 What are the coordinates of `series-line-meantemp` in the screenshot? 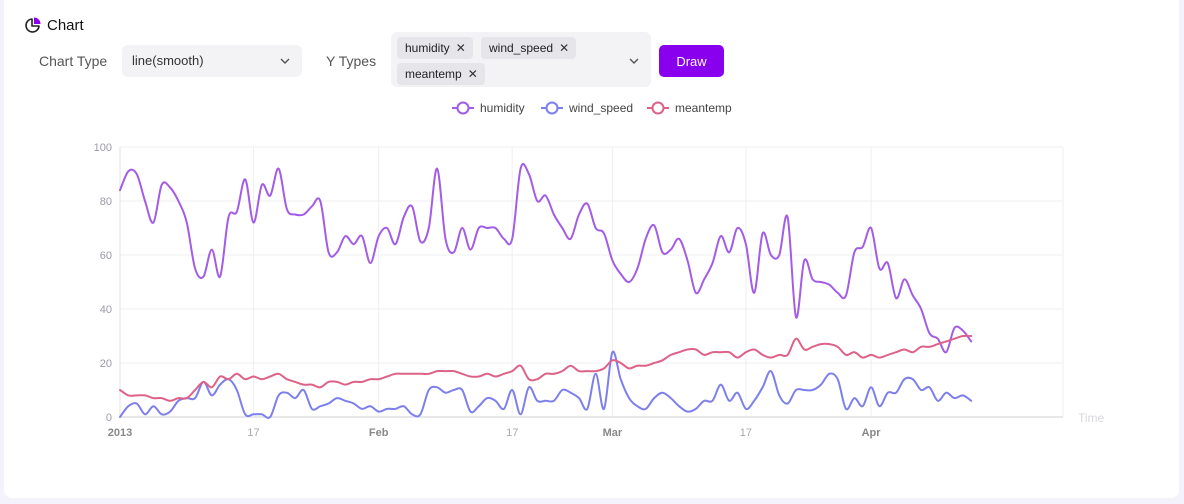 It's located at (546, 368).